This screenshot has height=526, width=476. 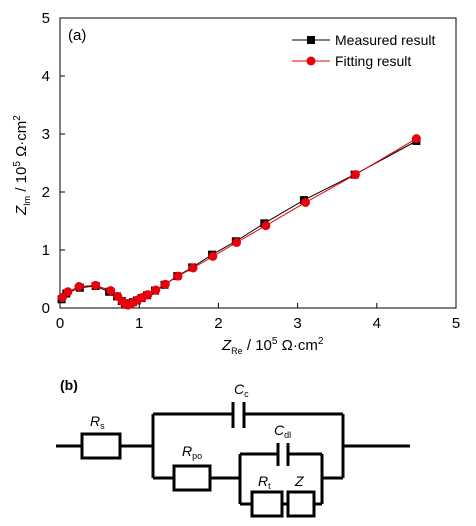 What do you see at coordinates (46, 18) in the screenshot?
I see `y-tick-label: 5` at bounding box center [46, 18].